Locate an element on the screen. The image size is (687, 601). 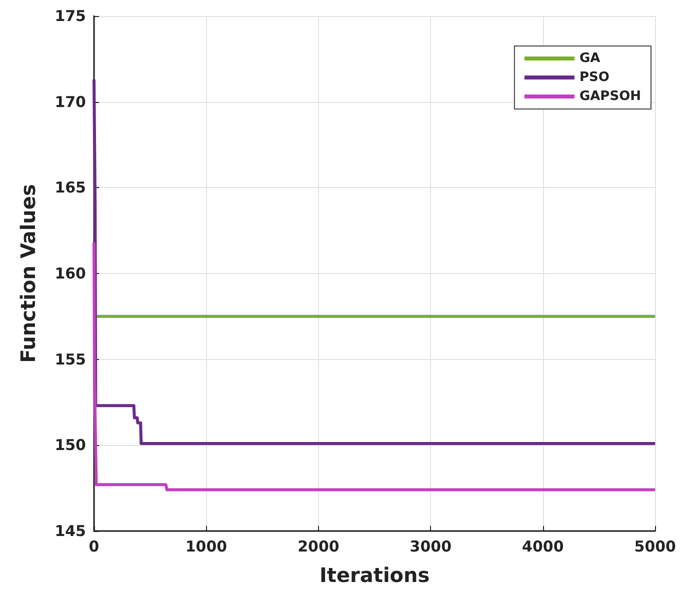
y-tick-label: 170 is located at coordinates (70, 101).